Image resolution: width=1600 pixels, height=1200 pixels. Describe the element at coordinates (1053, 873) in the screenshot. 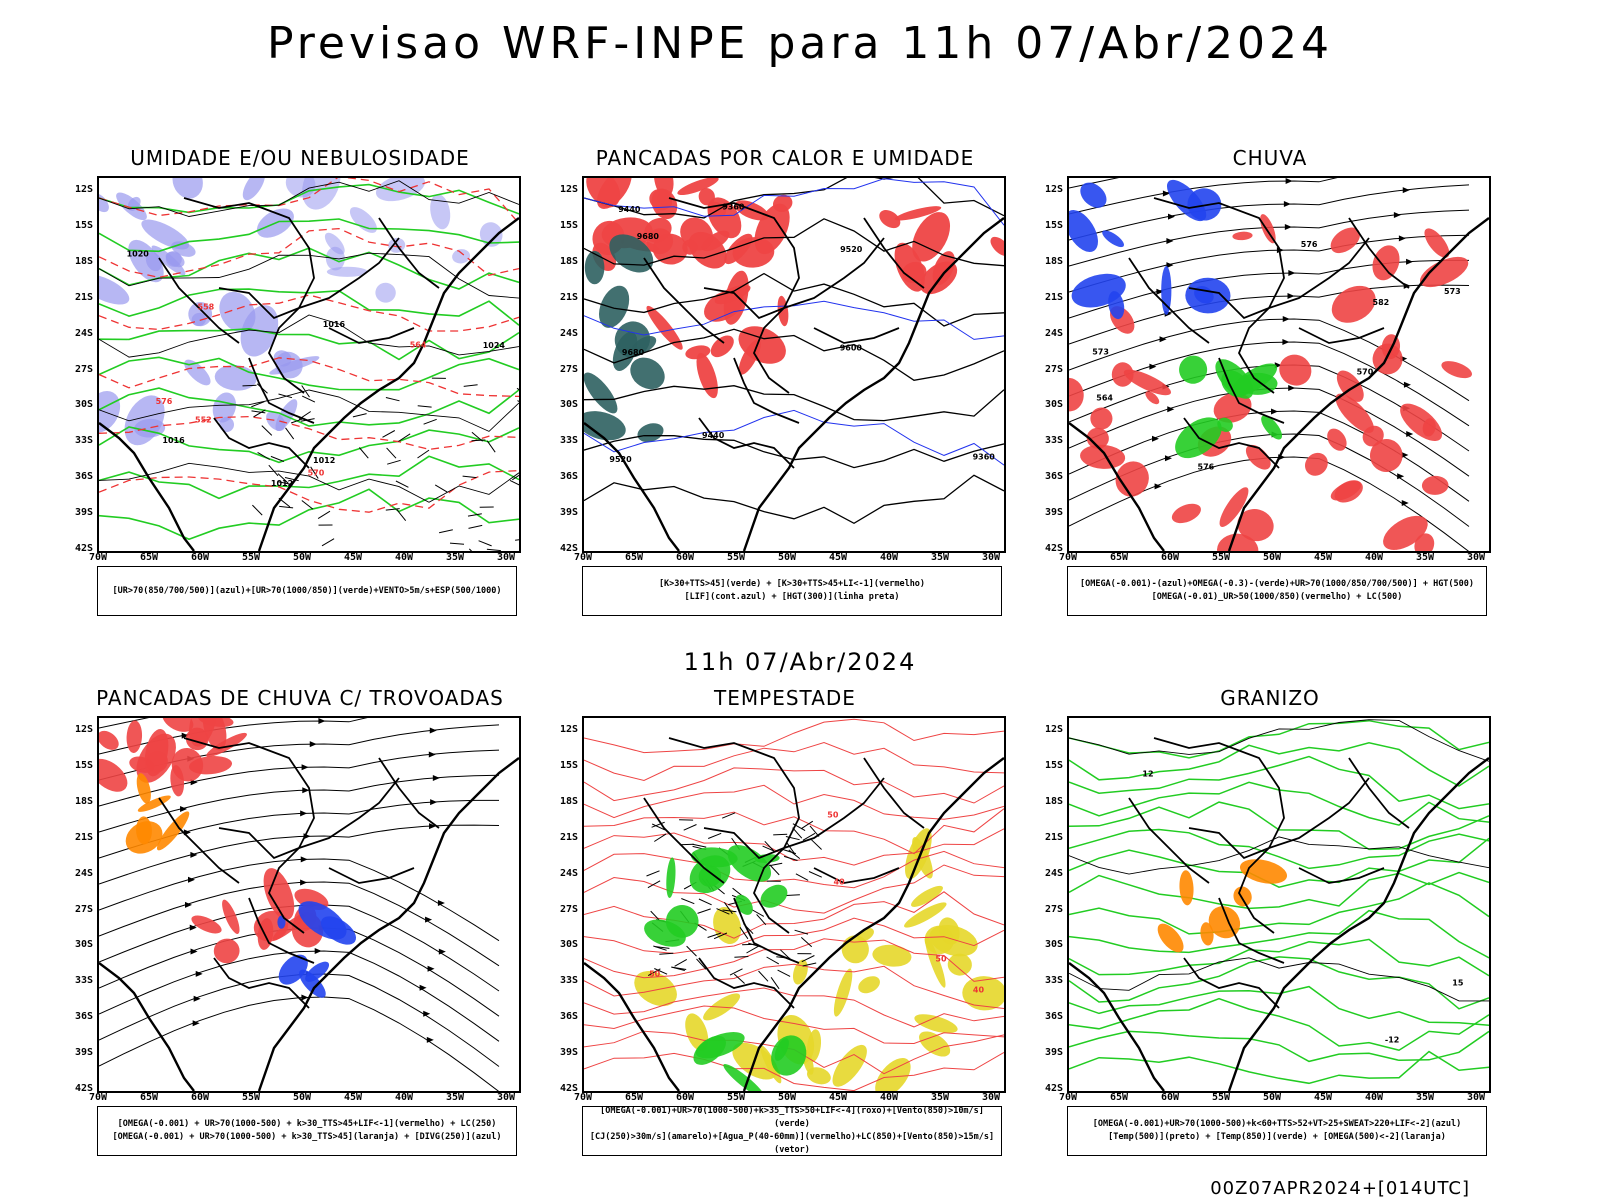

I see `latitude-tick-label: 24S` at that location.